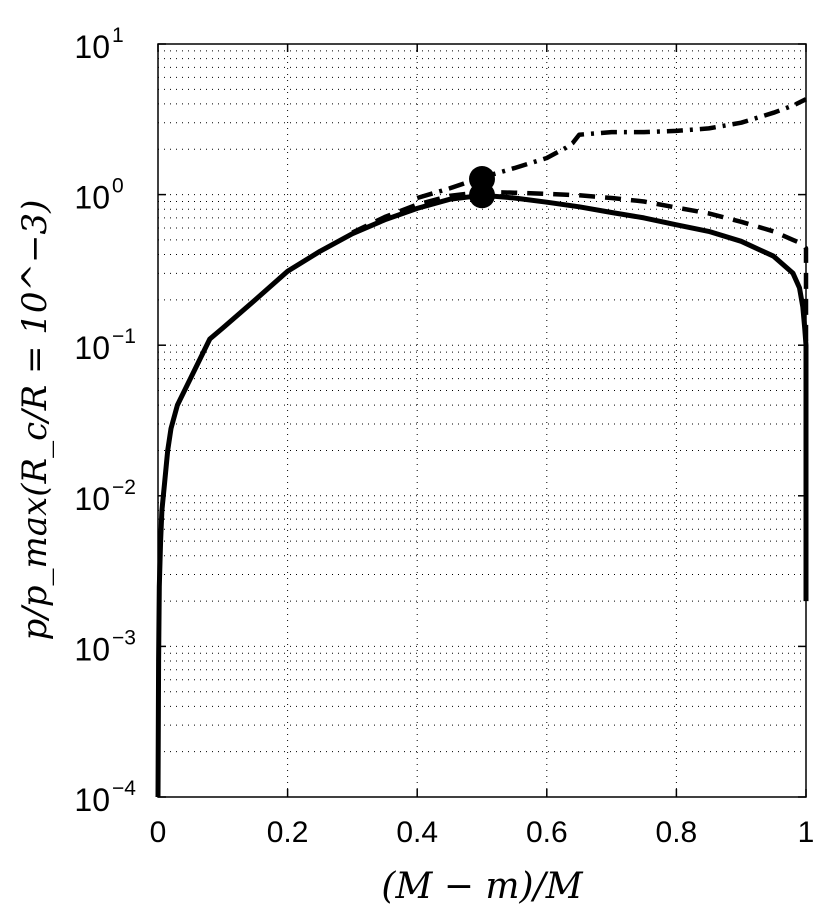  What do you see at coordinates (288, 832) in the screenshot?
I see `x-tick-label: 0.2` at bounding box center [288, 832].